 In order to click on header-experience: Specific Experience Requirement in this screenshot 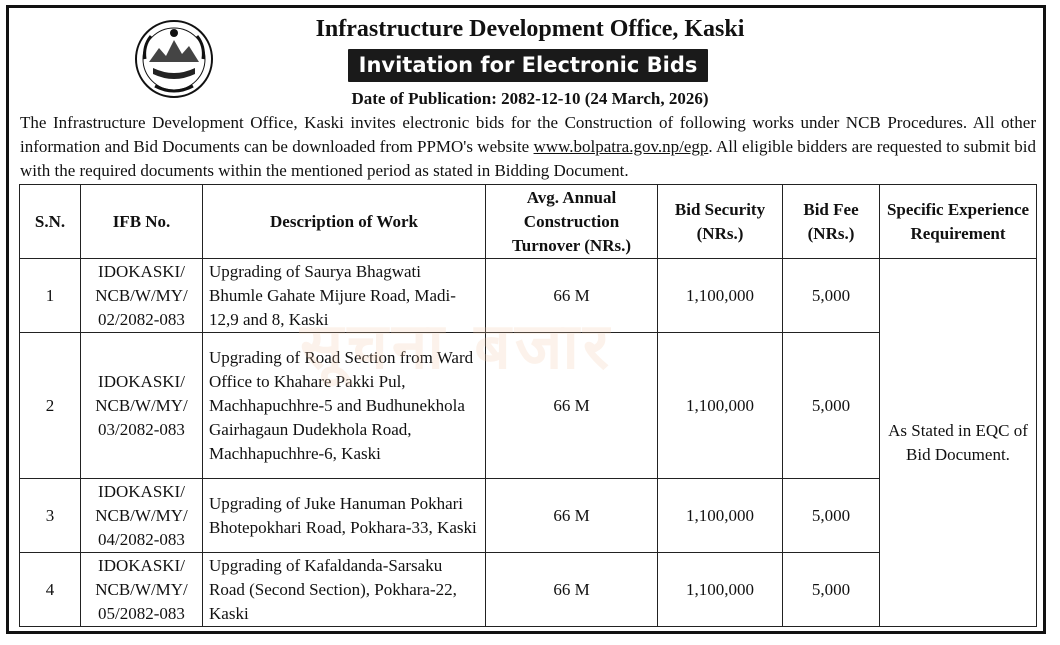, I will do `click(958, 221)`.